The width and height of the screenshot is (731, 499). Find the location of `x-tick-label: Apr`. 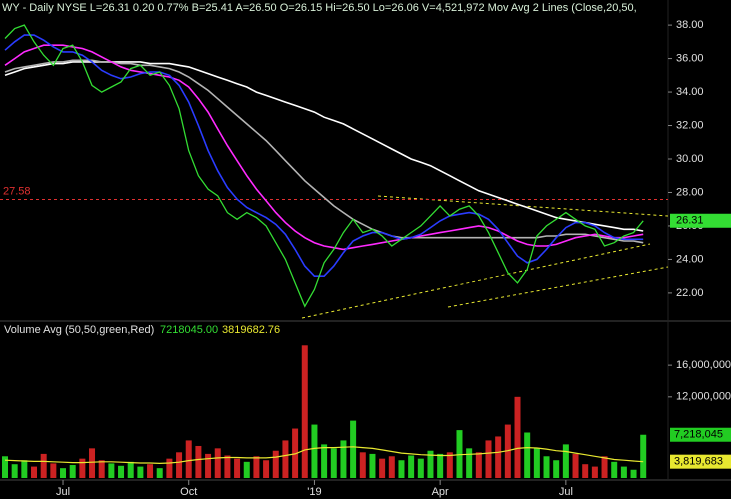

x-tick-label: Apr is located at coordinates (440, 492).